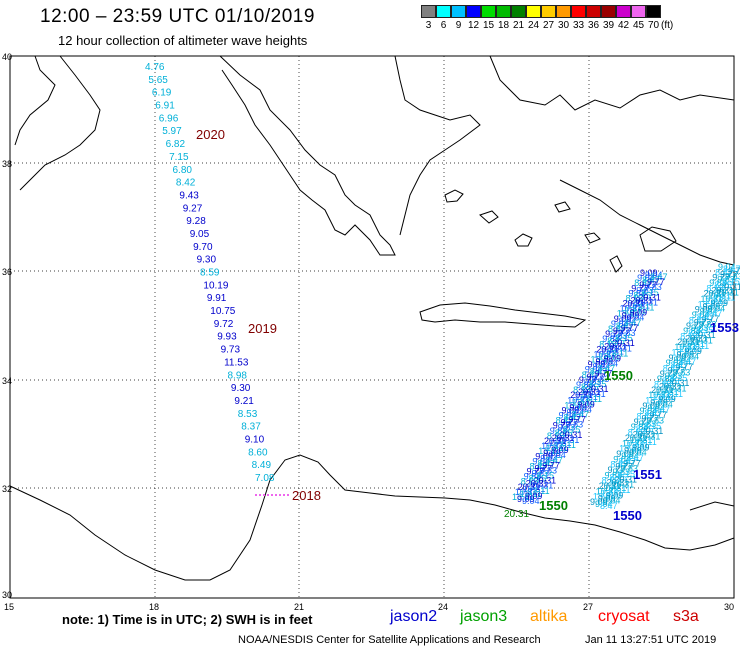  Describe the element at coordinates (647, 222) in the screenshot. I see `turkey-south-coast` at that location.